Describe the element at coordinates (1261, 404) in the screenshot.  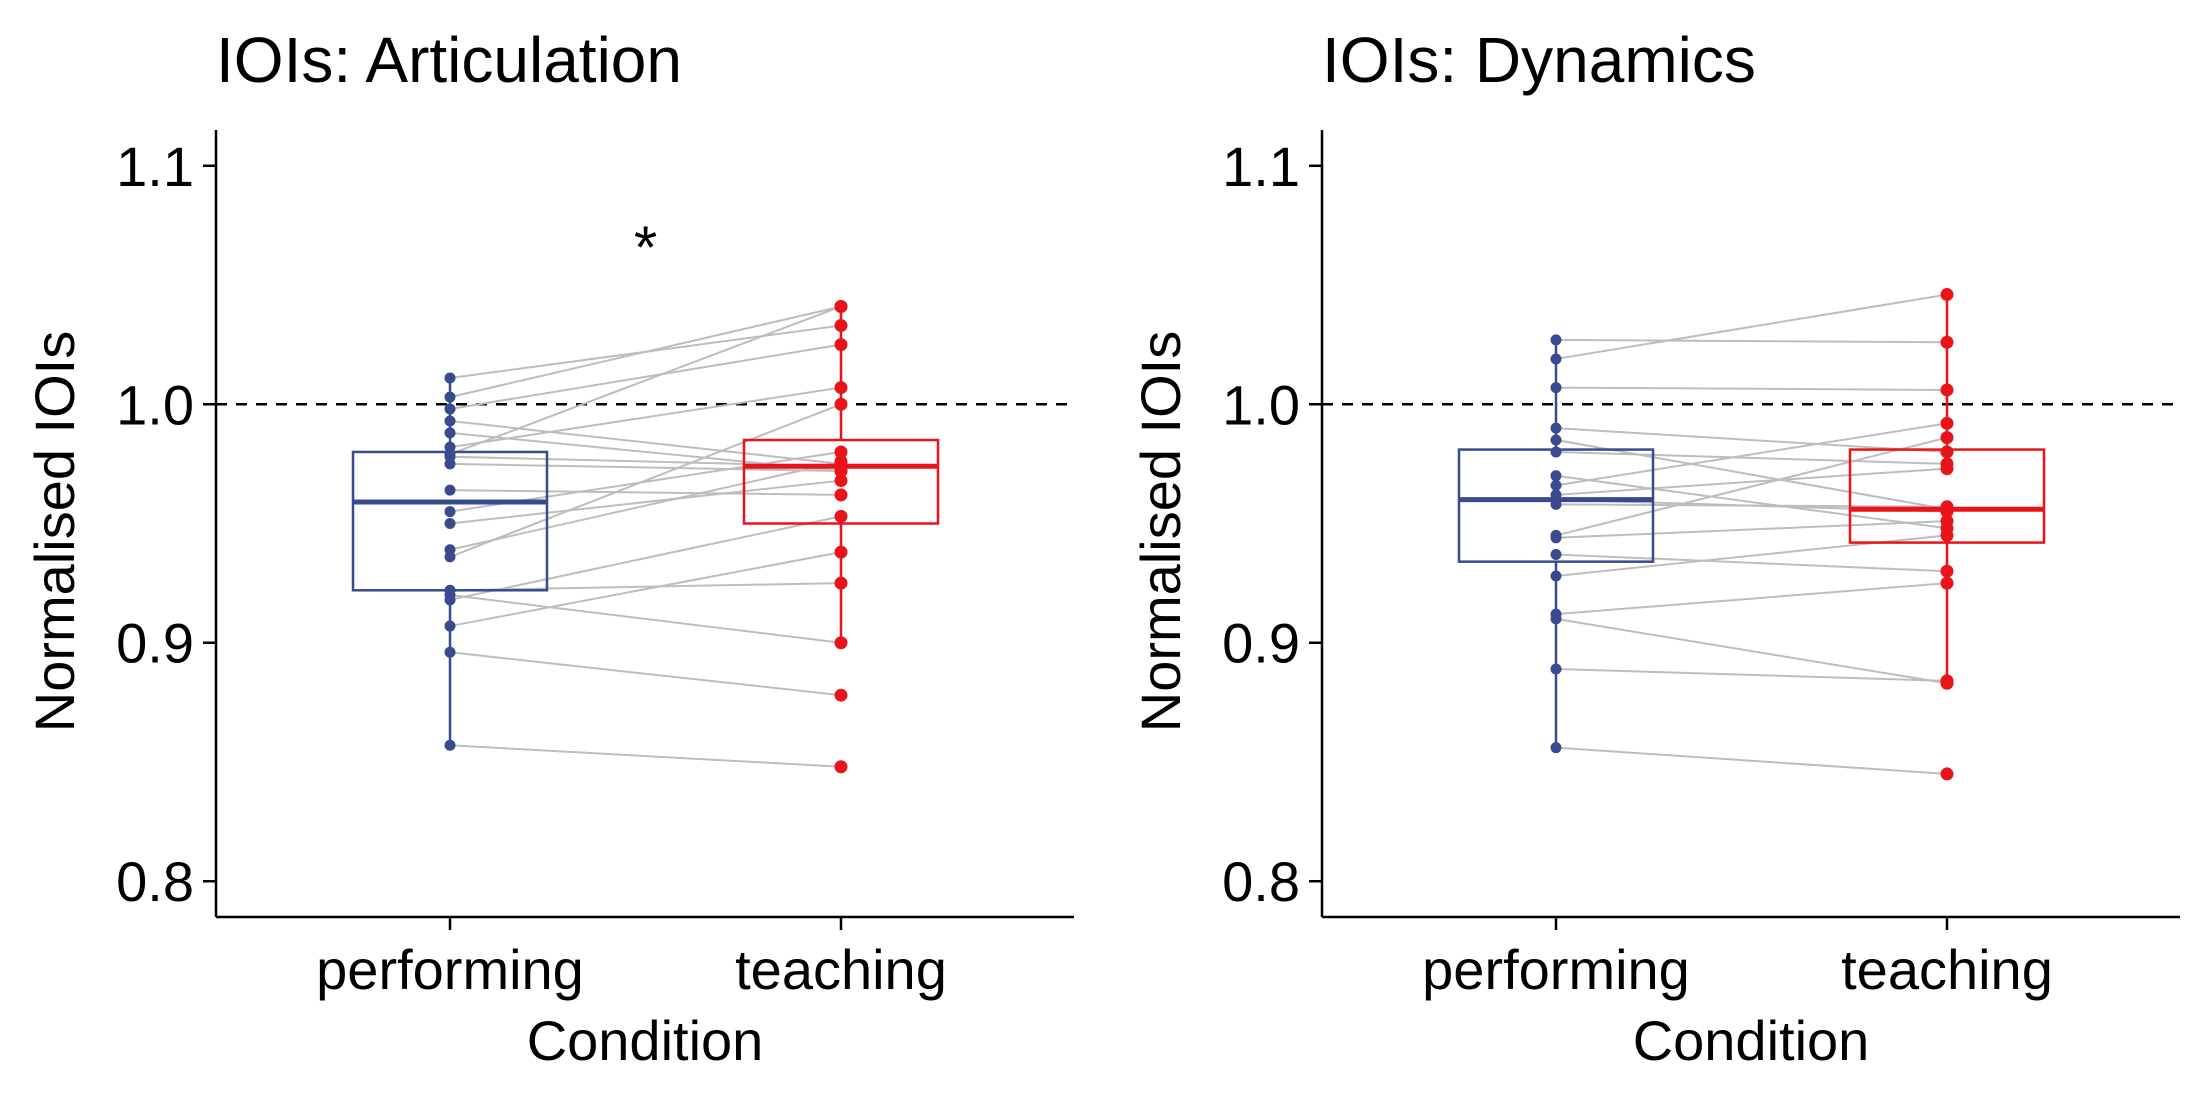
I see `y-tick-label: 1.0` at that location.